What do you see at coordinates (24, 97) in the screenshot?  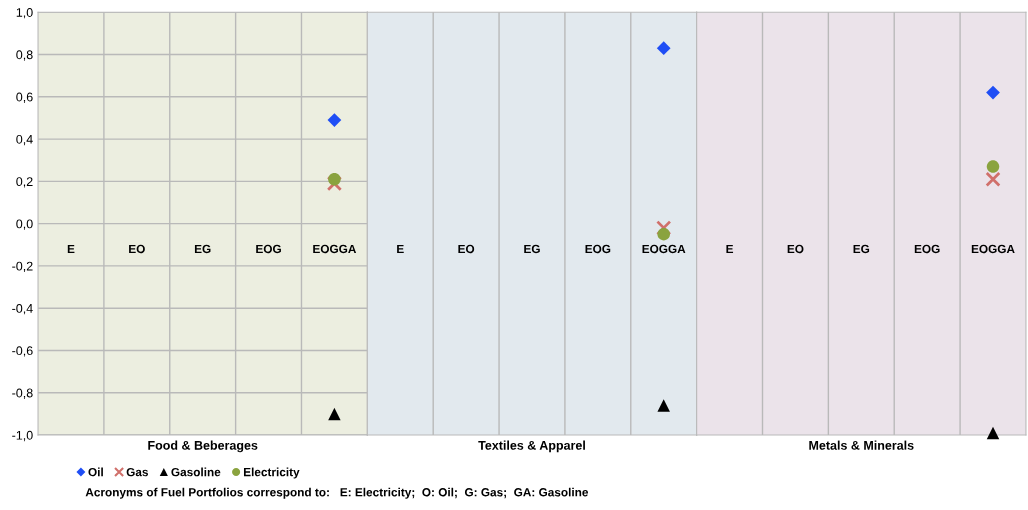 I see `y-tick-label: 0,6` at bounding box center [24, 97].